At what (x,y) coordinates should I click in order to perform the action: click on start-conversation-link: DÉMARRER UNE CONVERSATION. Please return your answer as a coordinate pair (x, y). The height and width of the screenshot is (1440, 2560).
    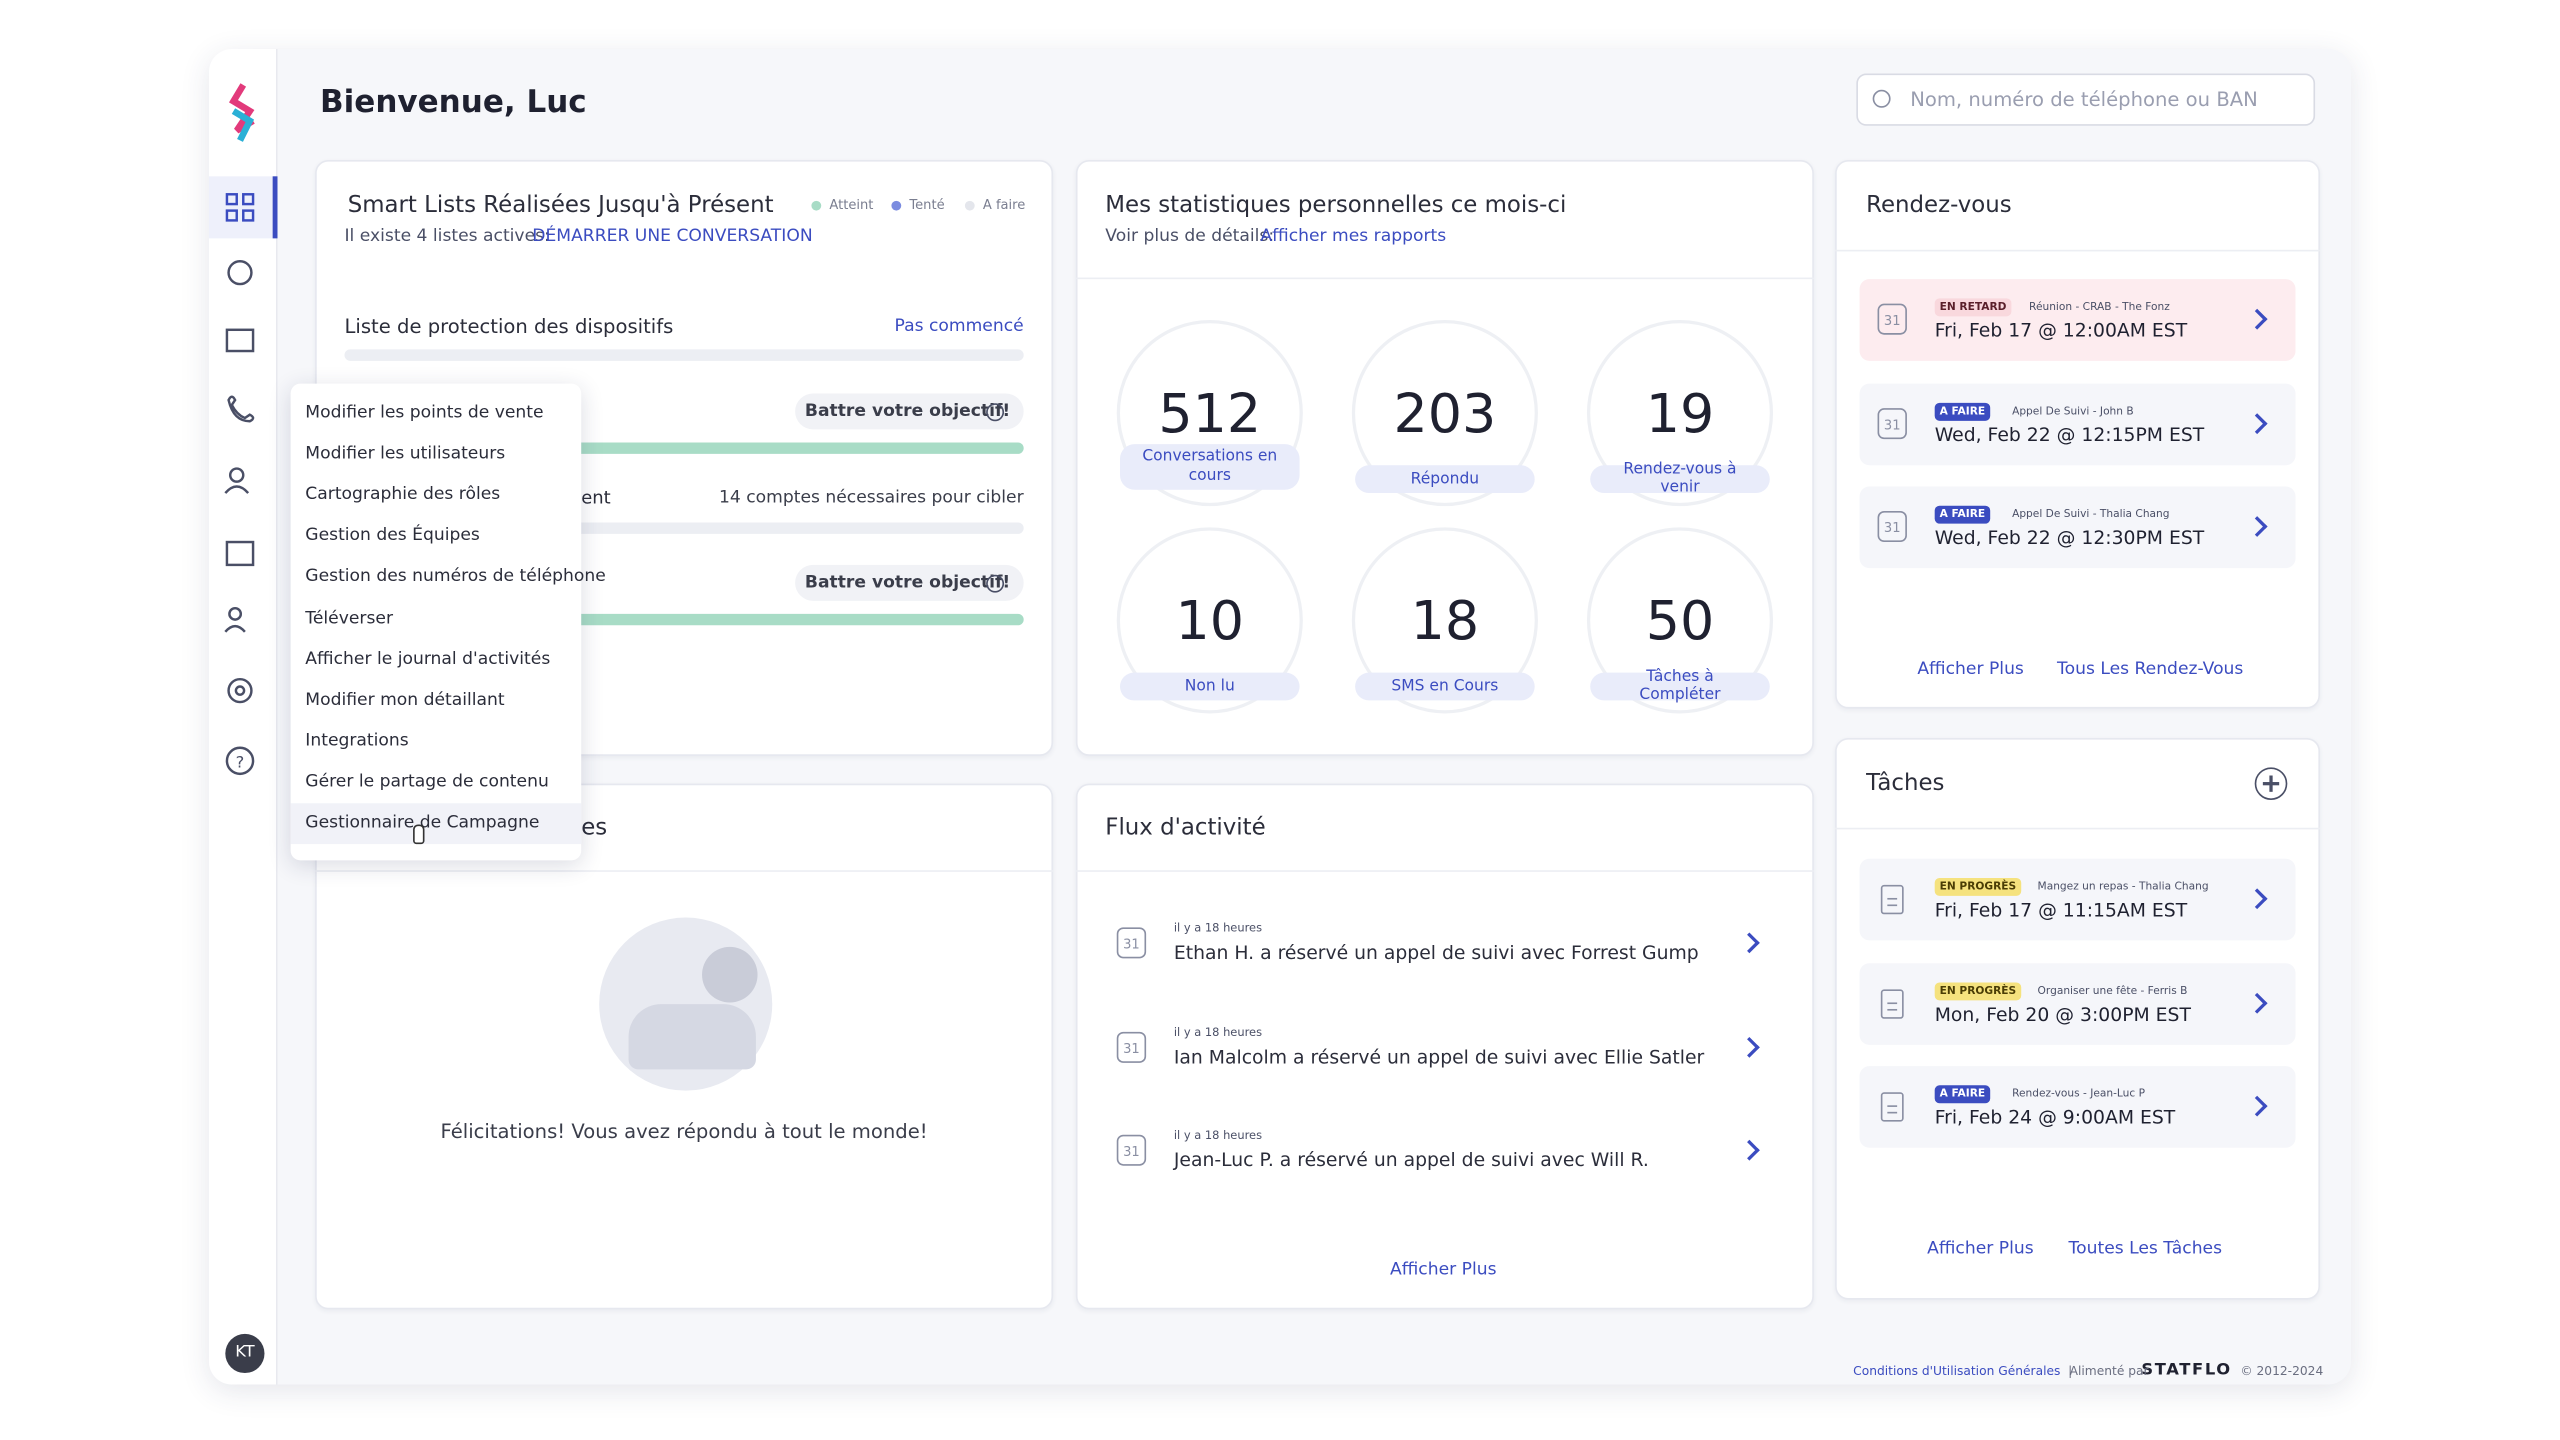
    Looking at the image, I should click on (672, 236).